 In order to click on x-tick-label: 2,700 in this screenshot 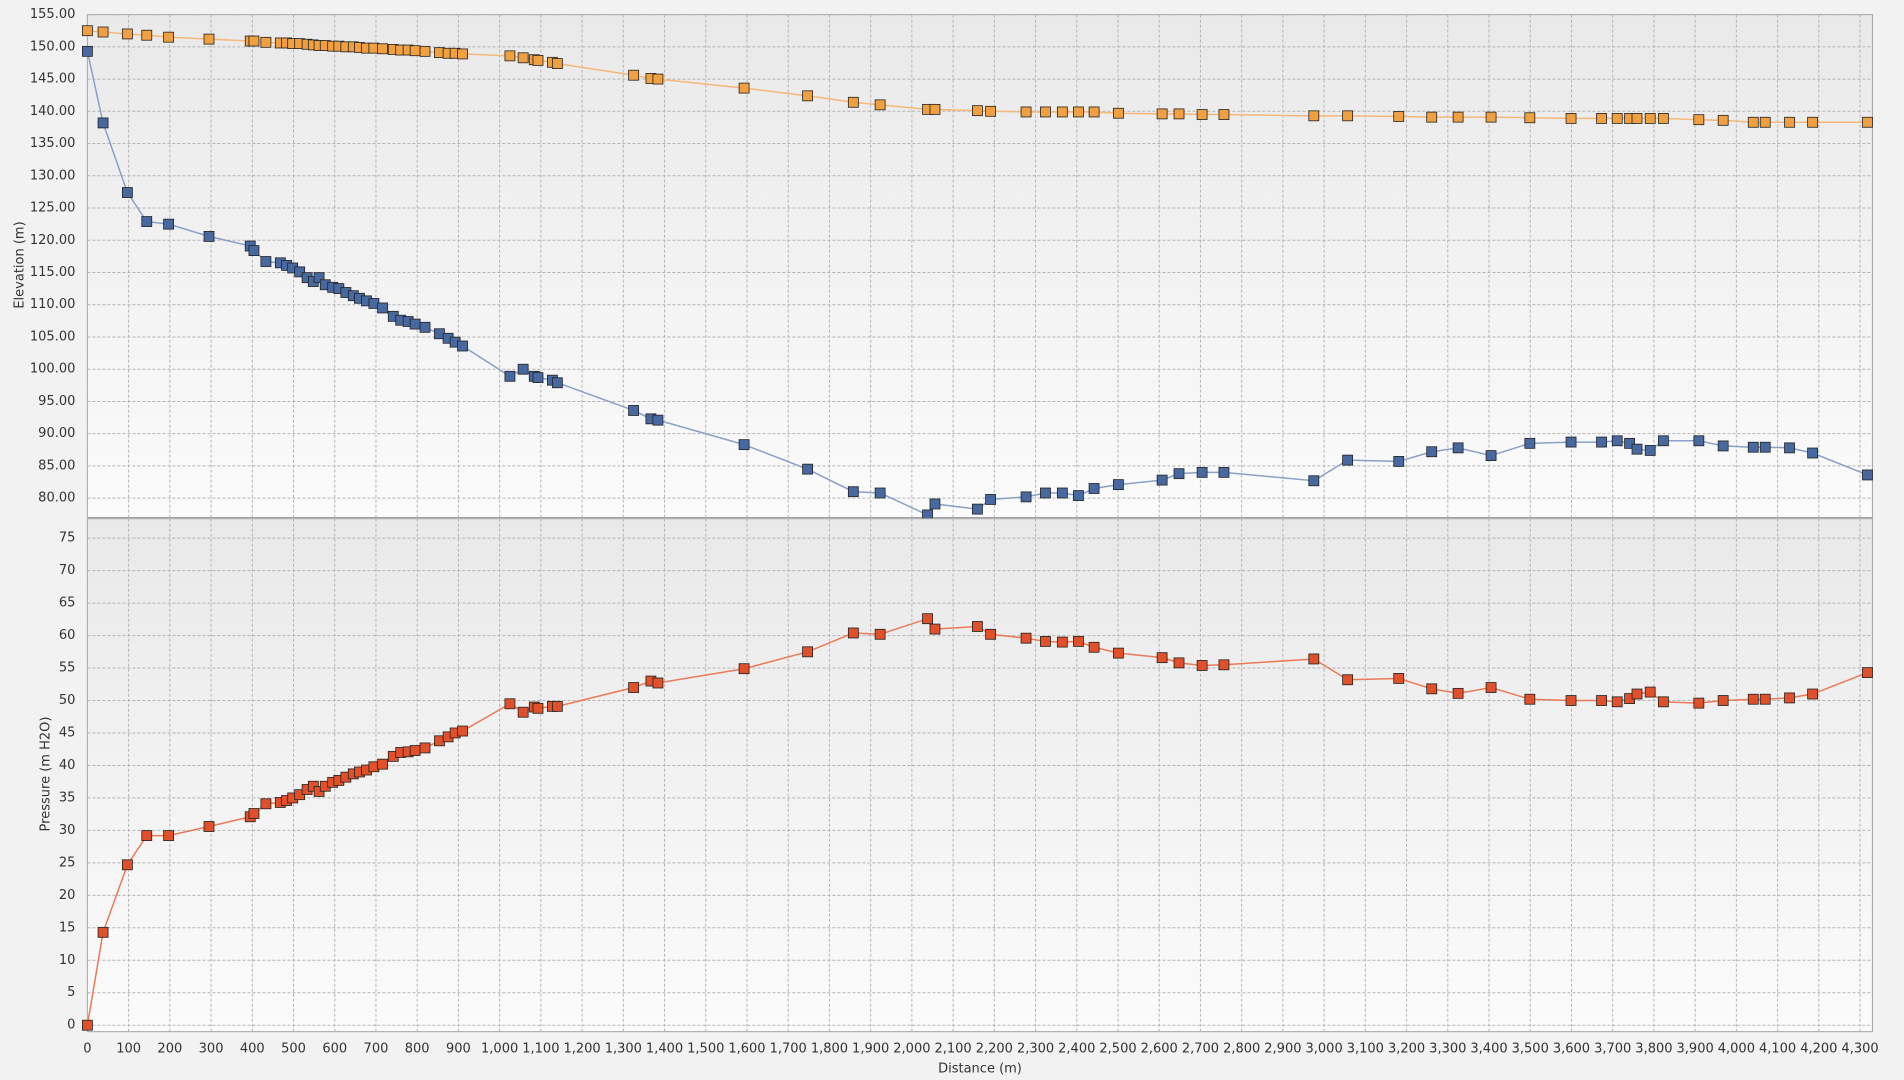, I will do `click(1200, 1049)`.